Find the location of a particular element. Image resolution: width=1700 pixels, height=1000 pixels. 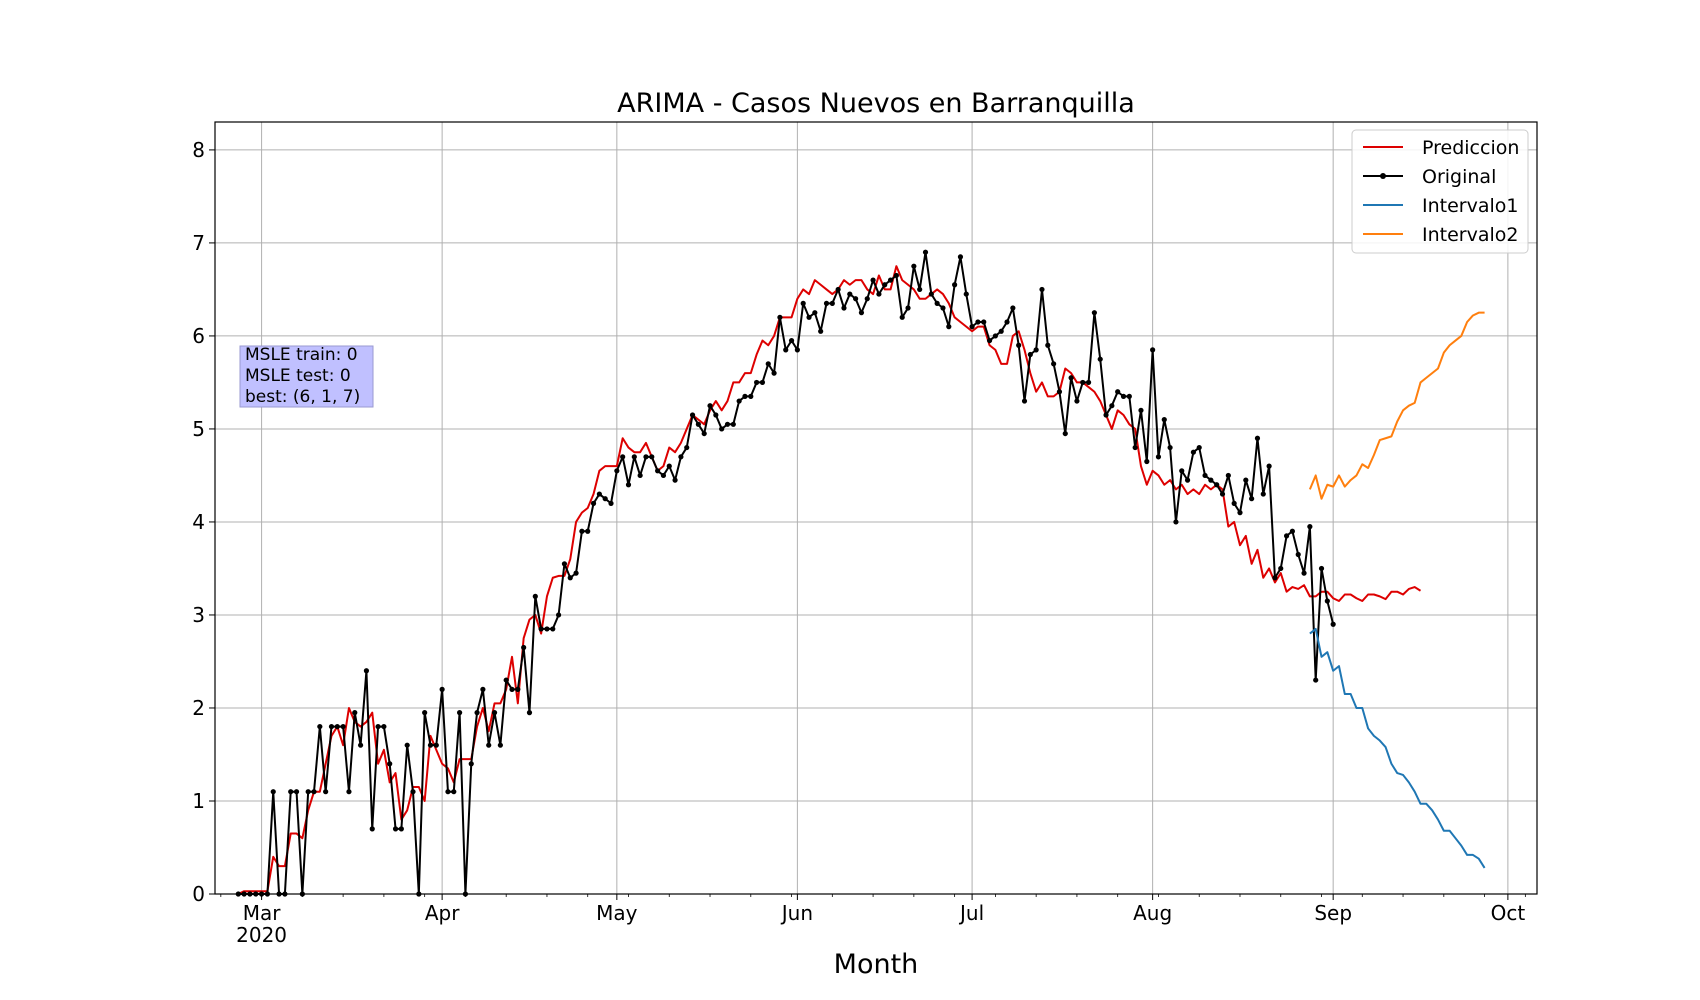

x-axis-label: Month is located at coordinates (876, 964).